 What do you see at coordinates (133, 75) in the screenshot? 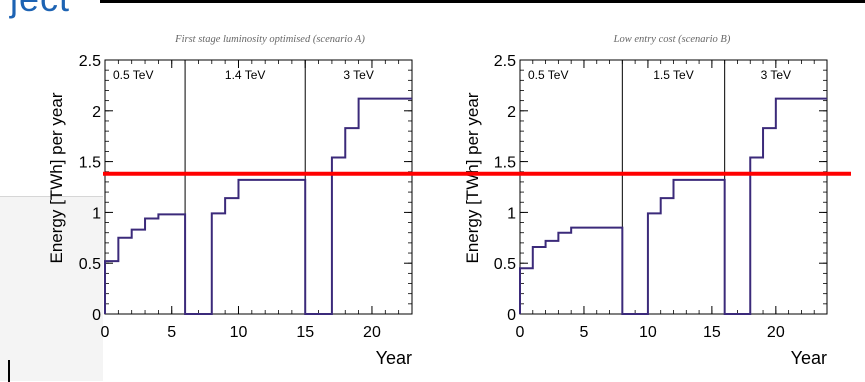
I see `chart-a-stage-label: 0.5 TeV` at bounding box center [133, 75].